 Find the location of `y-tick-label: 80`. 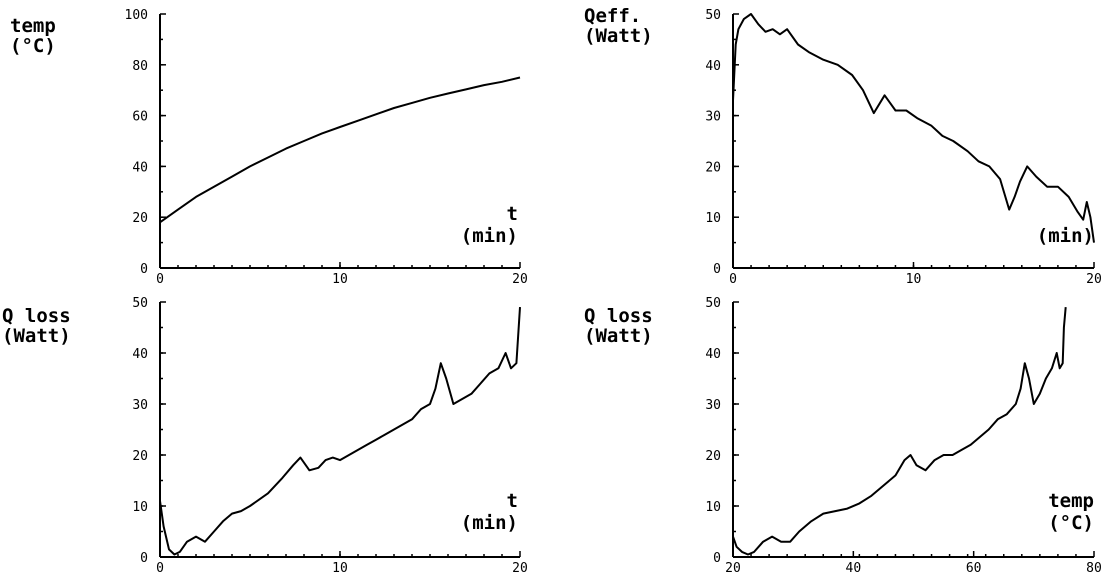

y-tick-label: 80 is located at coordinates (140, 66).